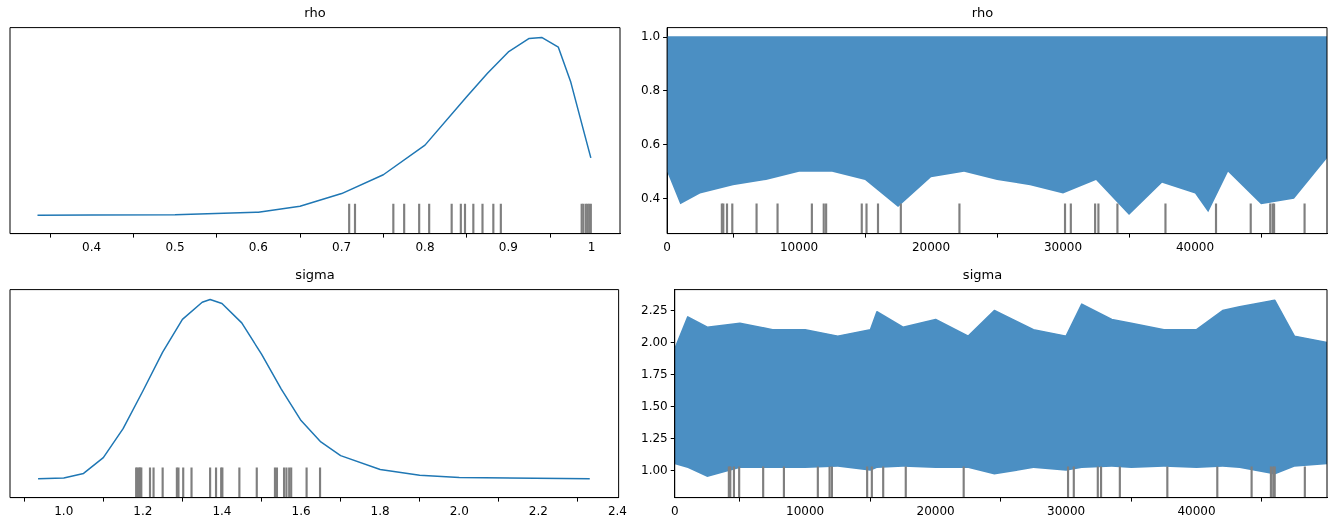 The width and height of the screenshot is (1337, 526). I want to click on y-tick-label: 1.25, so click(654, 437).